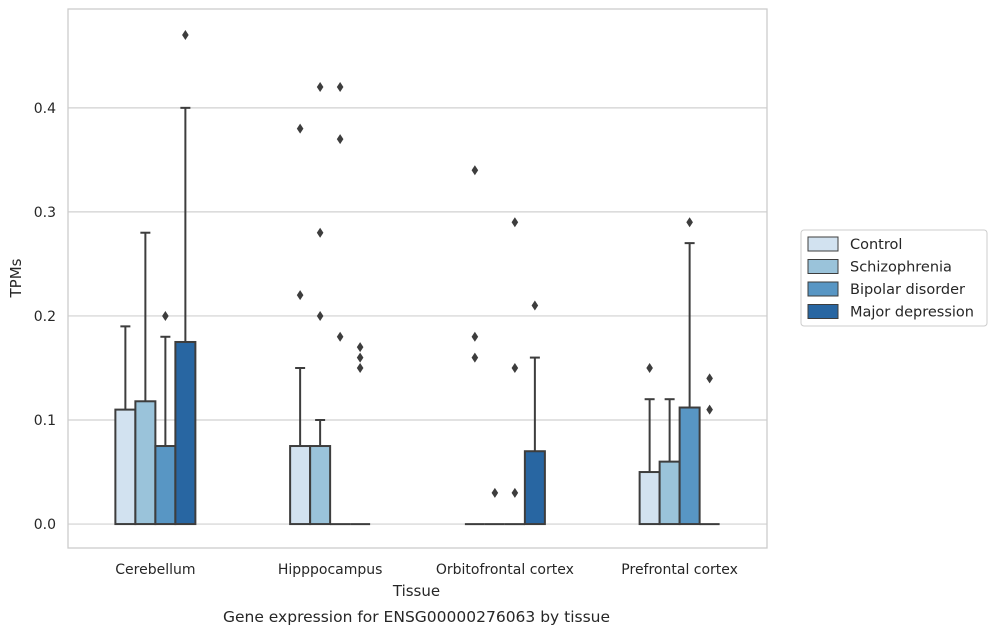  Describe the element at coordinates (679, 570) in the screenshot. I see `x-tick-label: Prefrontal cortex` at that location.